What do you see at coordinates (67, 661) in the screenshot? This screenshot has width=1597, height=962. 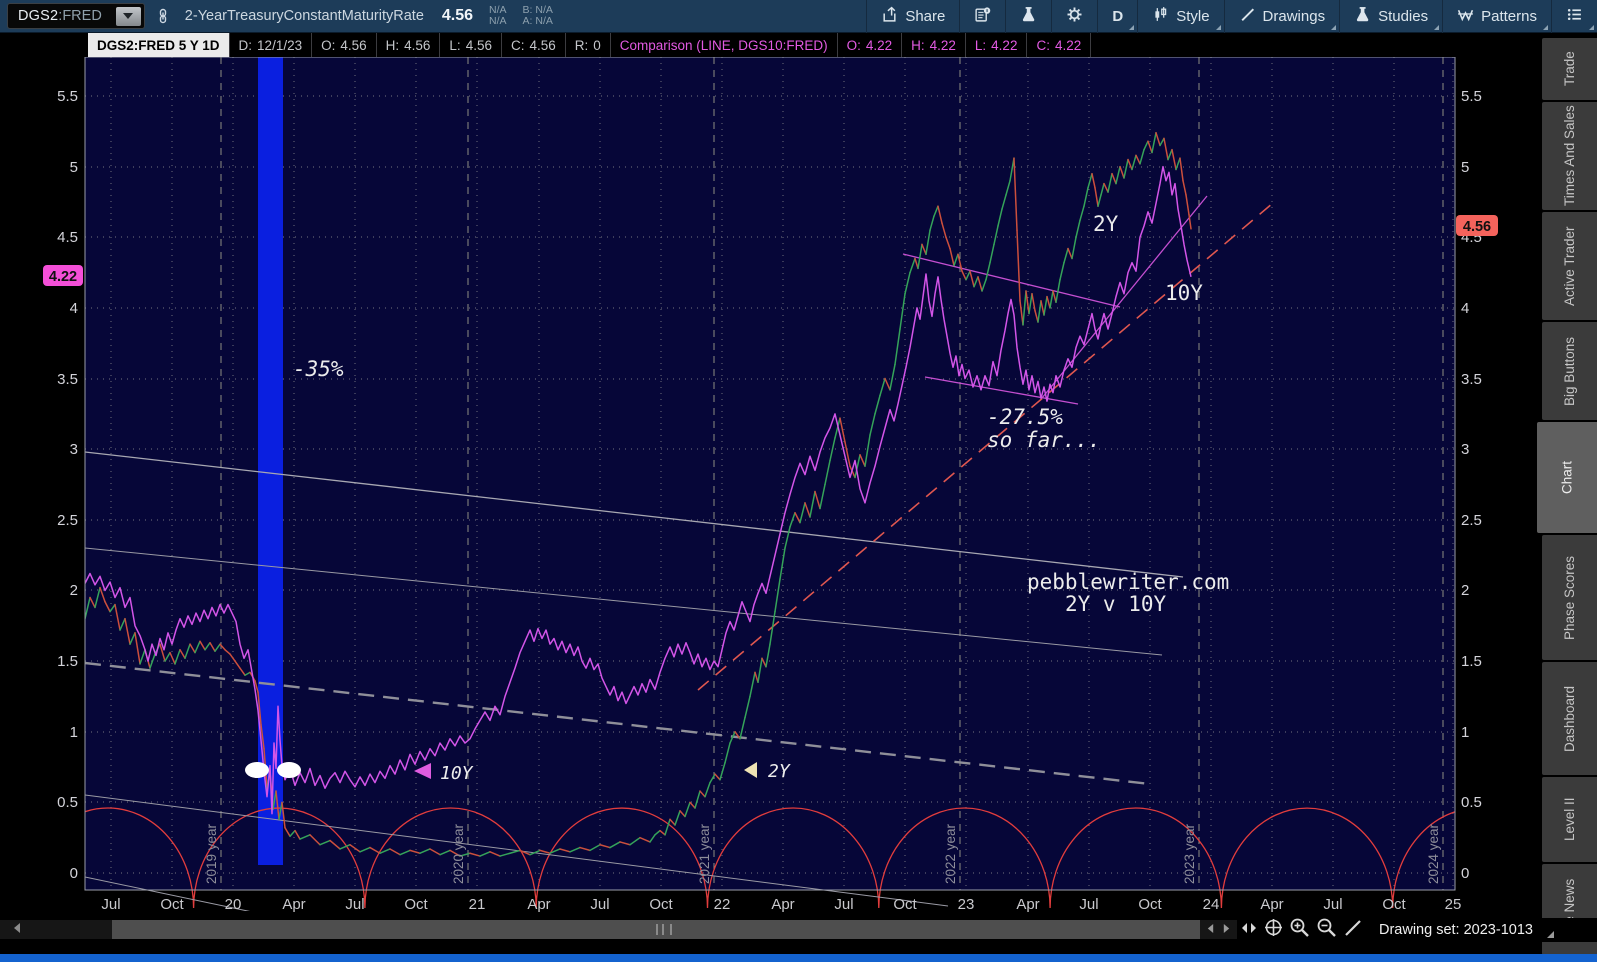 I see `price-tick-label: 1.5` at bounding box center [67, 661].